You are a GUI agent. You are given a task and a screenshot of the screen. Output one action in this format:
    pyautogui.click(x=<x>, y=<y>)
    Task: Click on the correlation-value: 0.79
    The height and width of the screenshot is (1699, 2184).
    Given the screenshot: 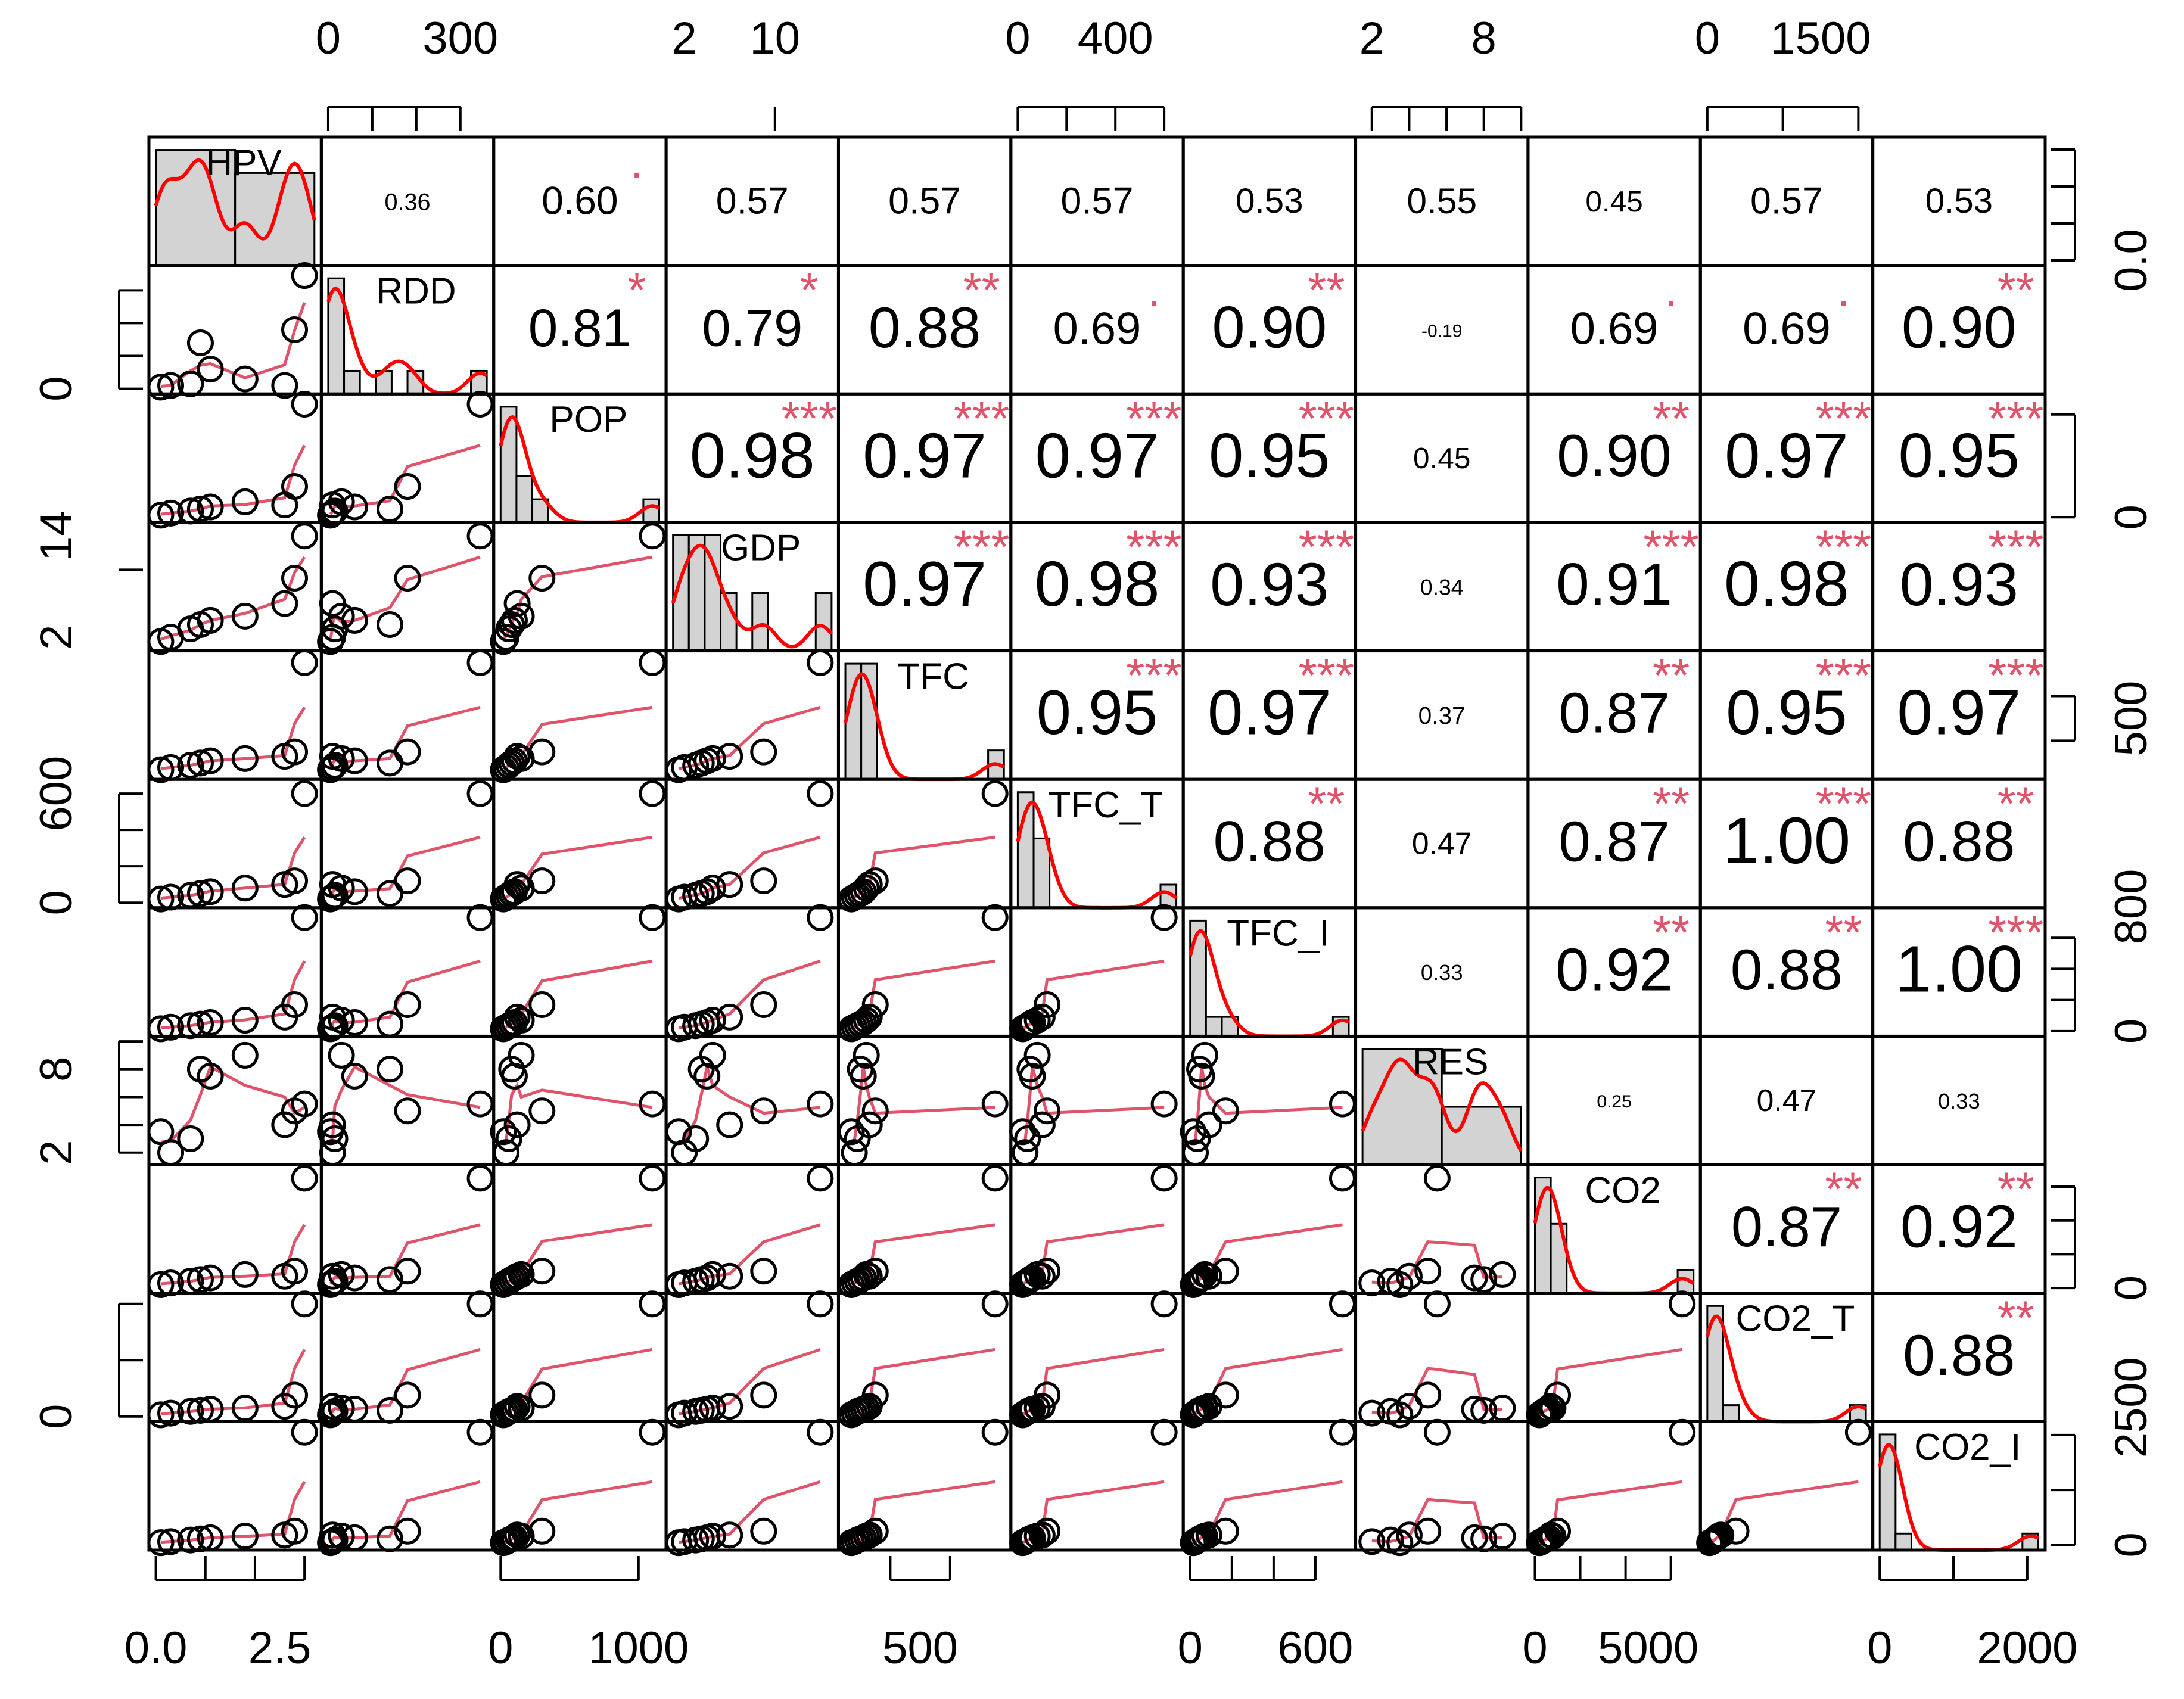 What is the action you would take?
    pyautogui.click(x=752, y=328)
    